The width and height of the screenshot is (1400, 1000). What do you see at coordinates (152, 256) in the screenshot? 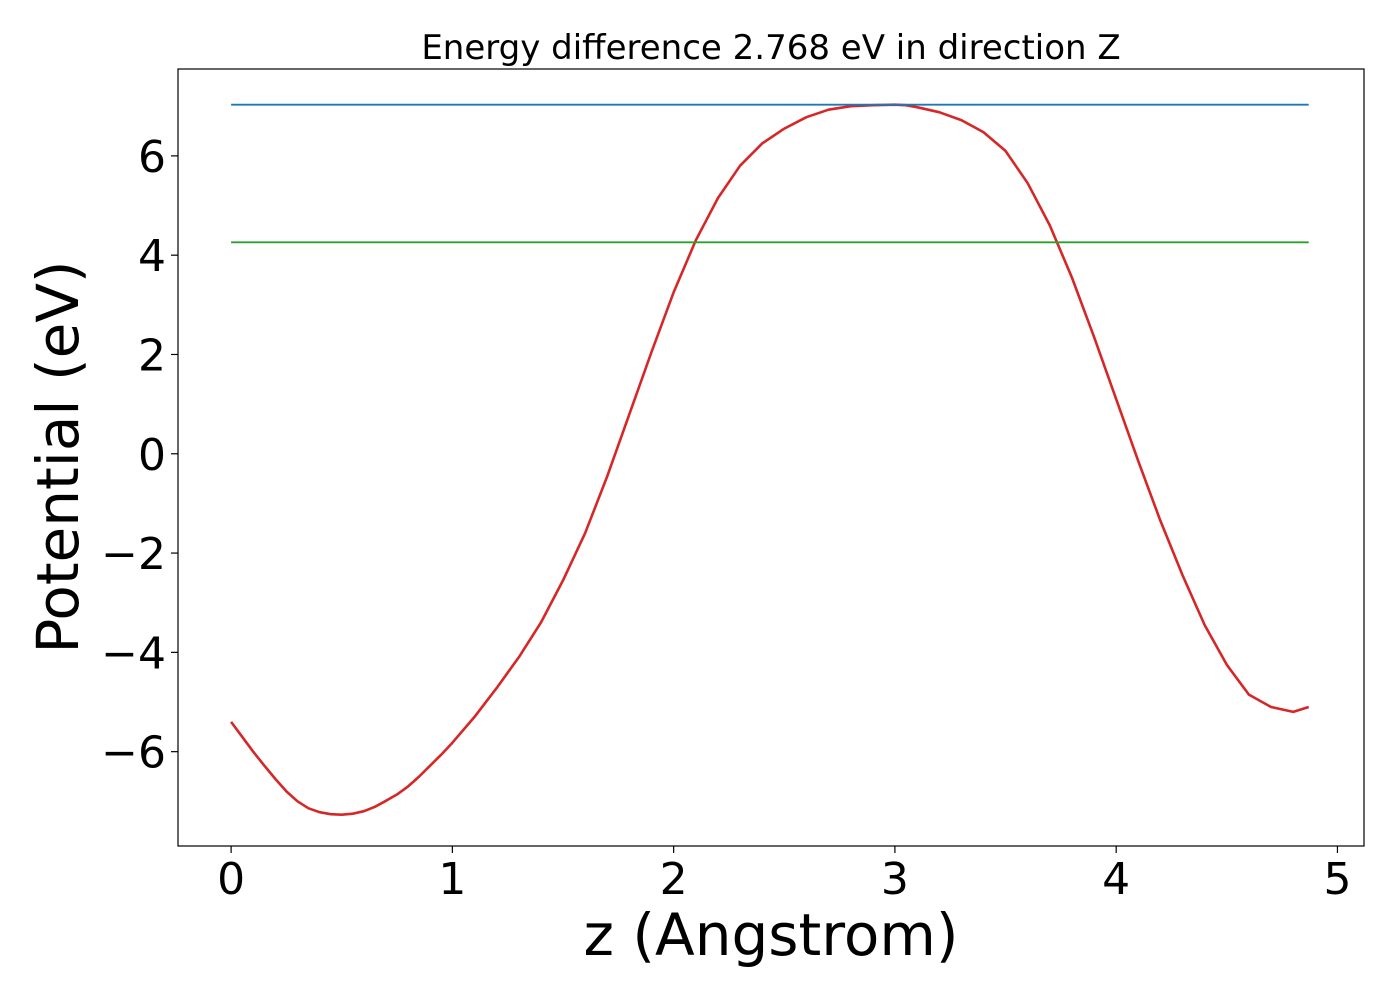
I see `y-tick-label: 4` at bounding box center [152, 256].